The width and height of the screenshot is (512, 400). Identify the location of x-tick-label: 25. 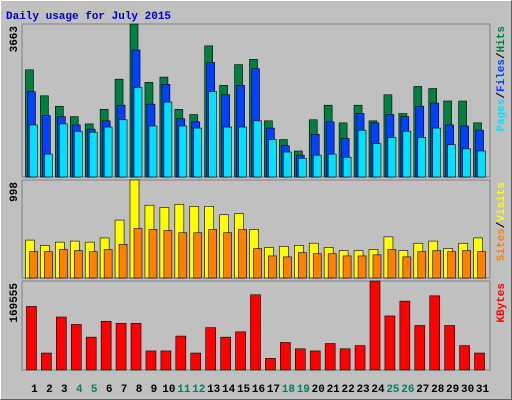
(393, 390).